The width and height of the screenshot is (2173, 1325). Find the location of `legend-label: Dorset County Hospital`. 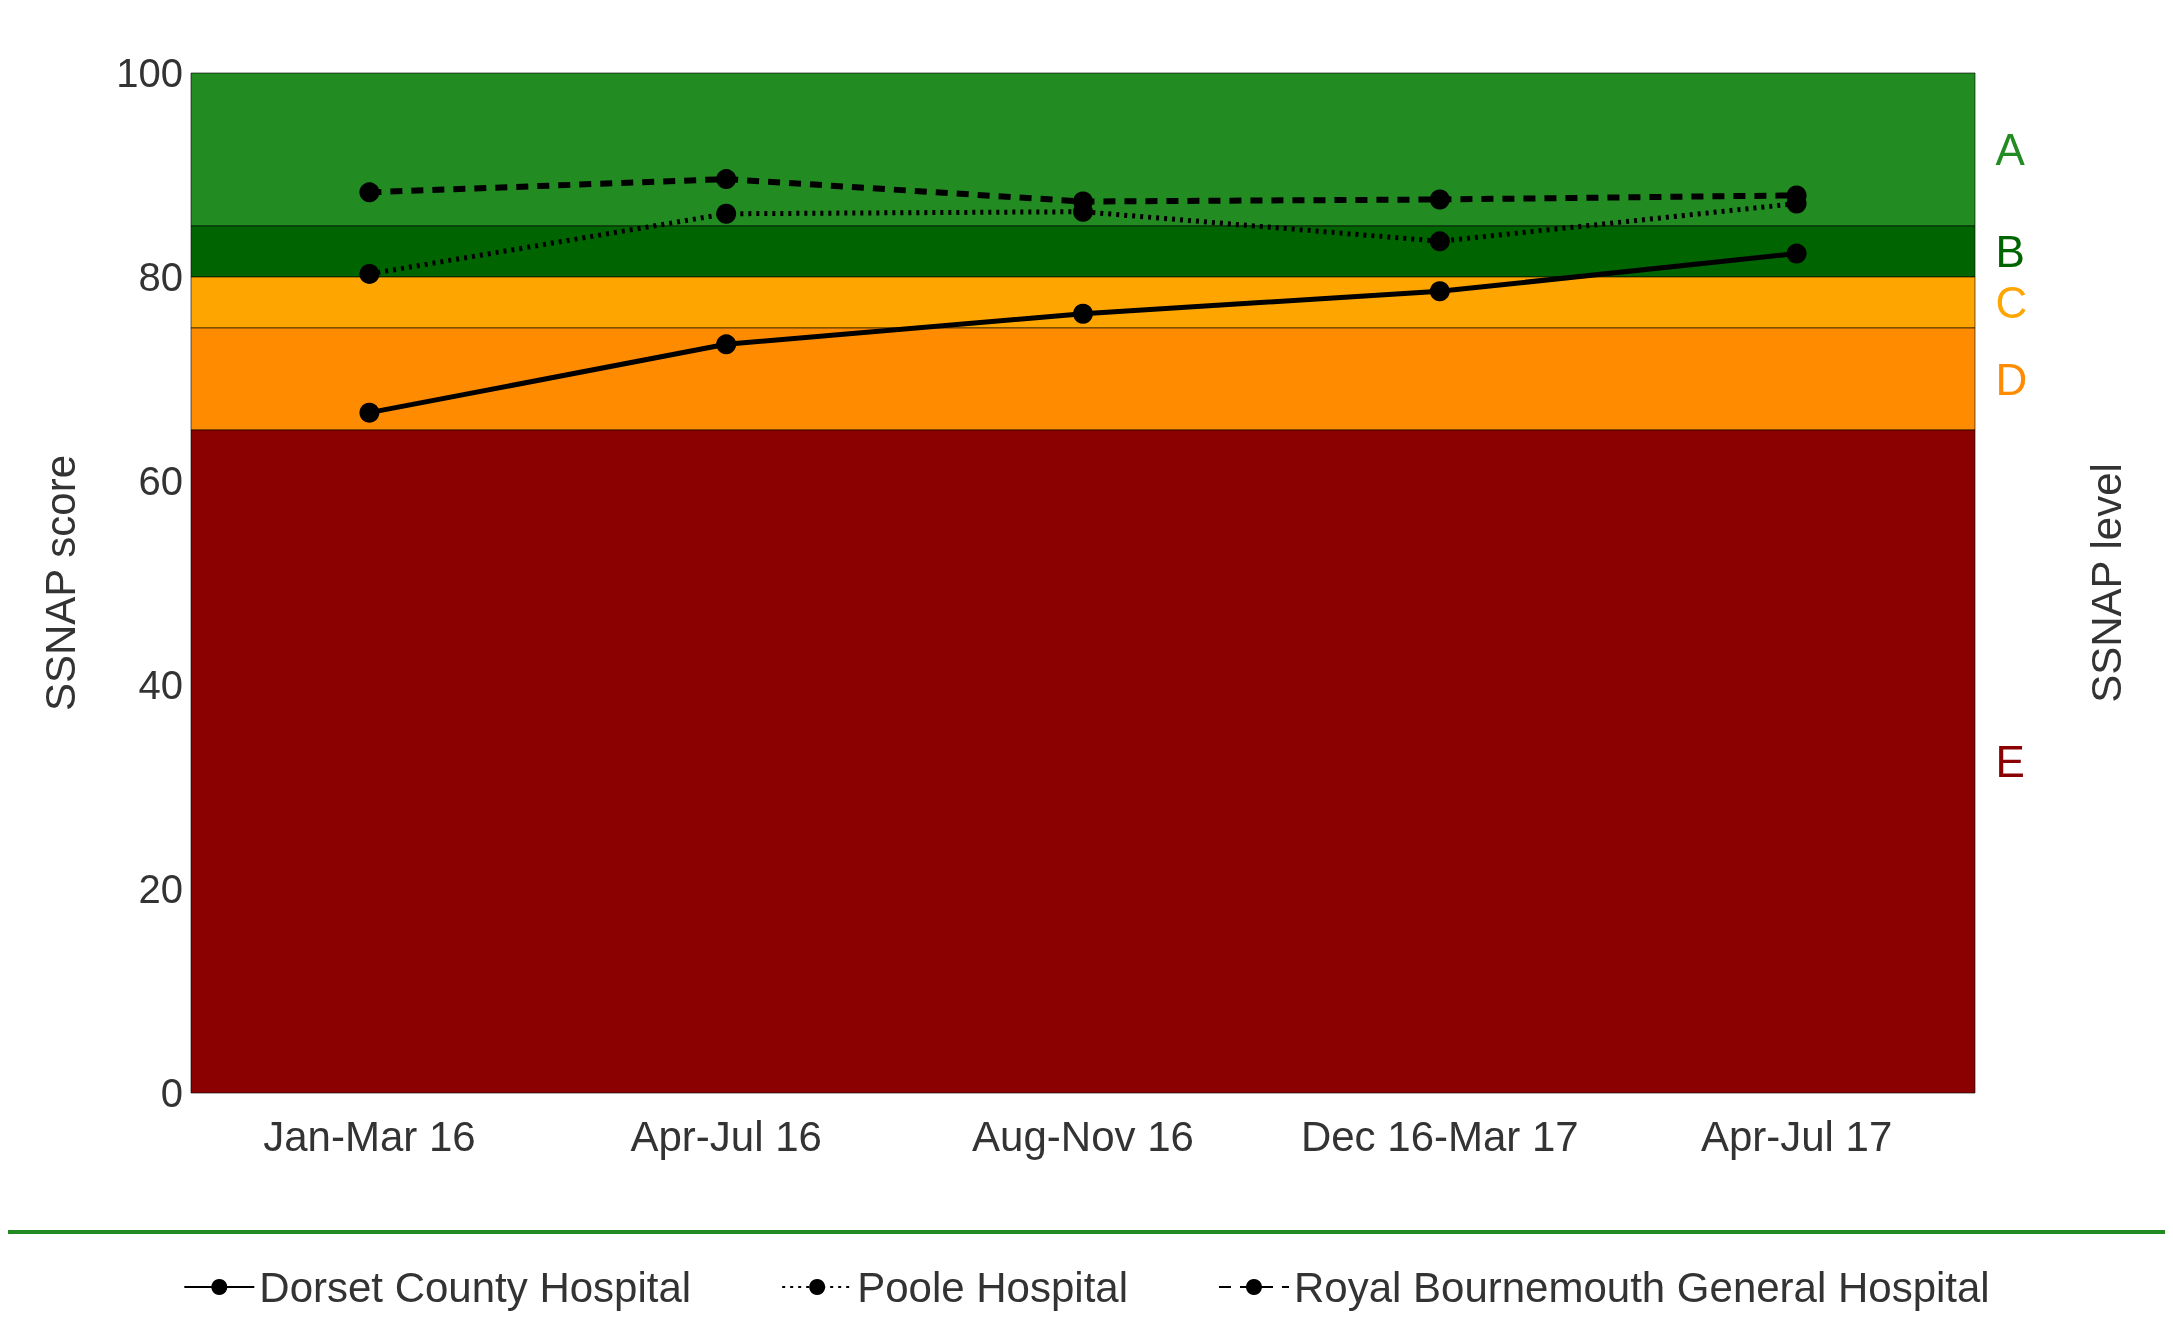

legend-label: Dorset County Hospital is located at coordinates (475, 1287).